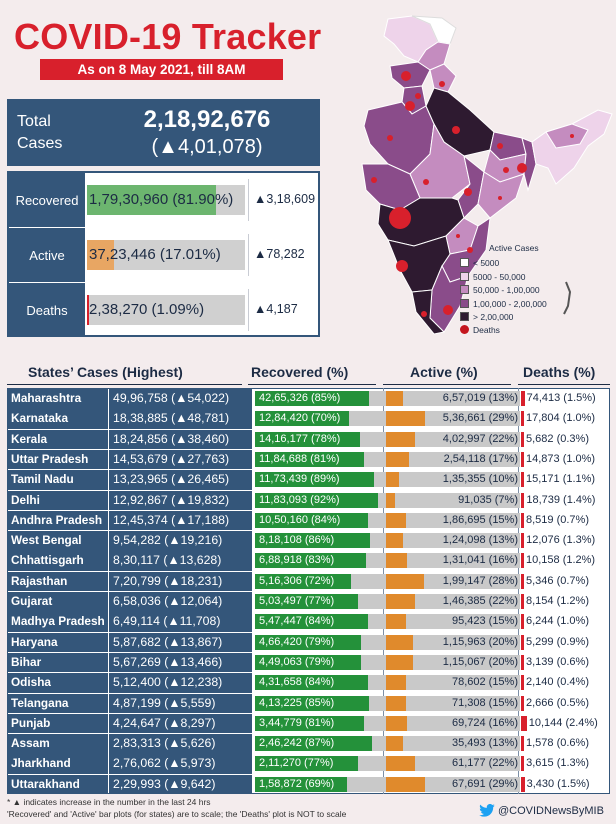  Describe the element at coordinates (484, 763) in the screenshot. I see `active-value: 61,177 (22%)` at that location.